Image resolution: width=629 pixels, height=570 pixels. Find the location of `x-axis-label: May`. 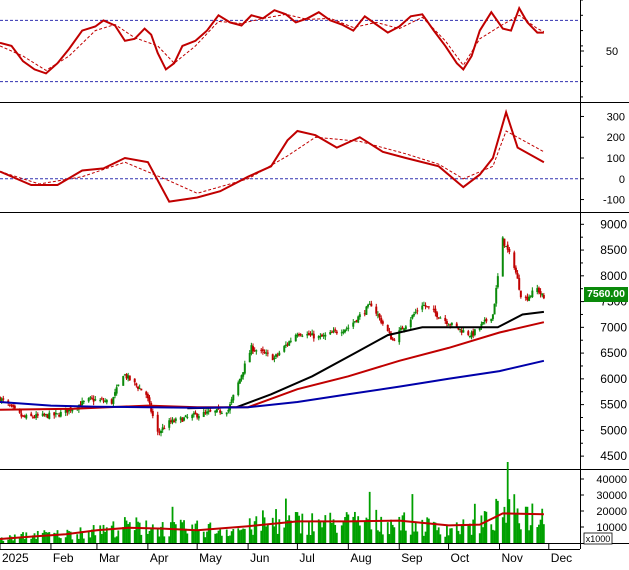

x-axis-label: May is located at coordinates (210, 558).